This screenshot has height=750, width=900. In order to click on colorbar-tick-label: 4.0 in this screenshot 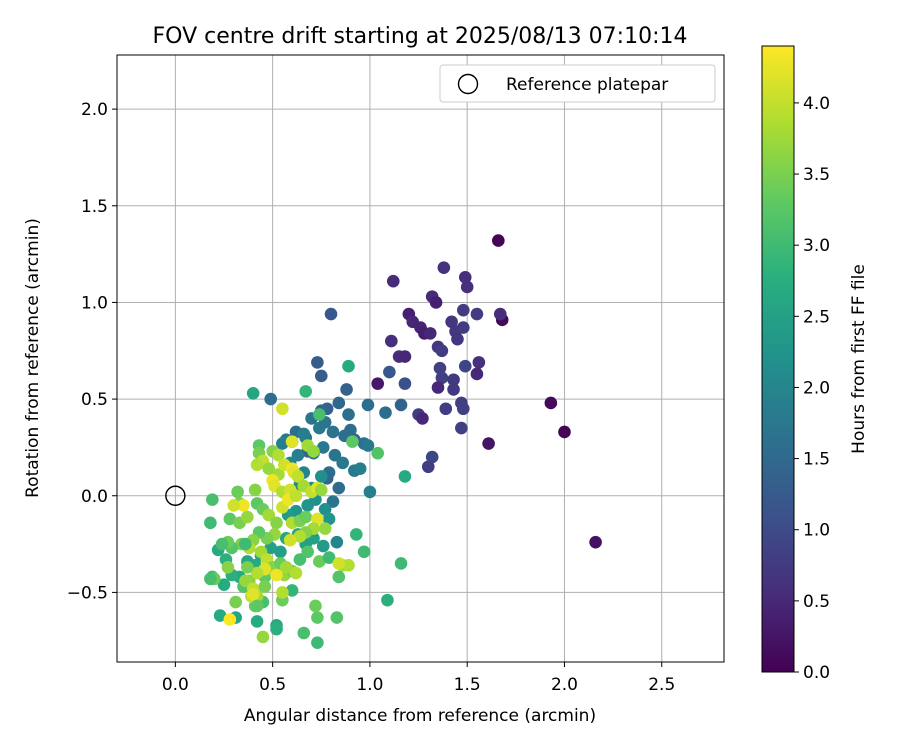, I will do `click(816, 104)`.